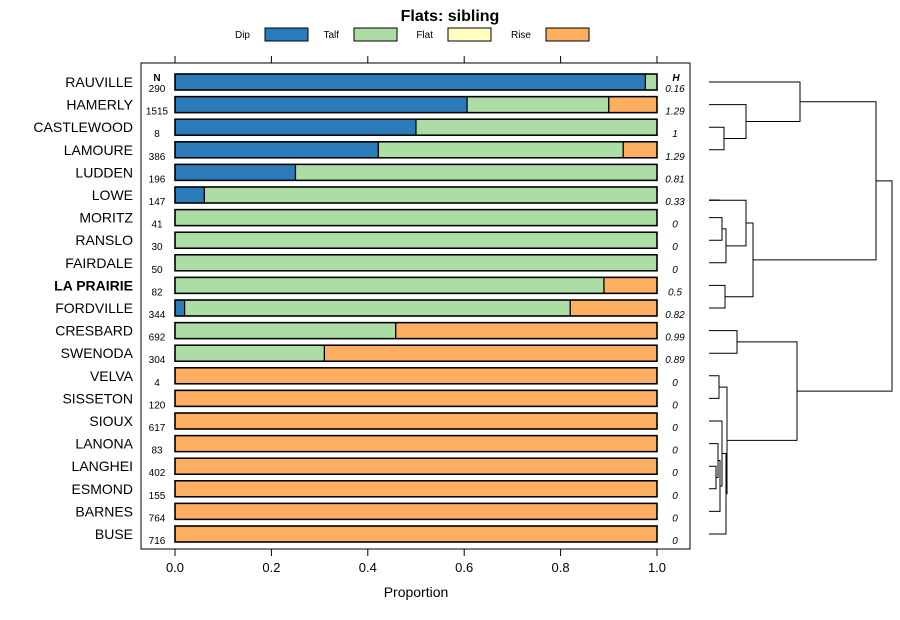 This screenshot has height=620, width=900. I want to click on category-label-ranslo: RANSLO, so click(104, 240).